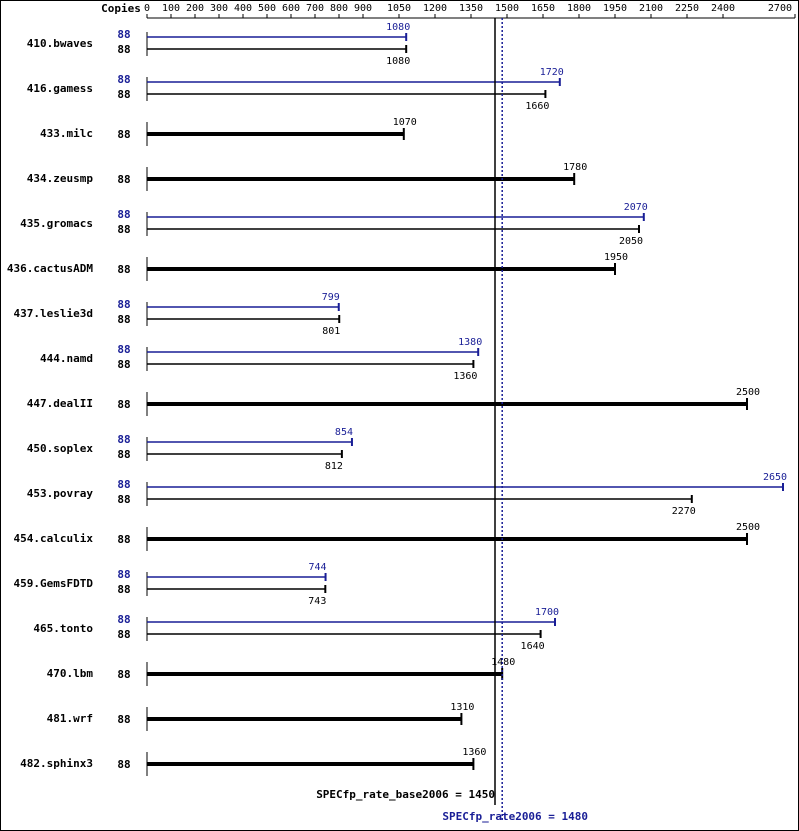  I want to click on base-value-label: 743, so click(317, 601).